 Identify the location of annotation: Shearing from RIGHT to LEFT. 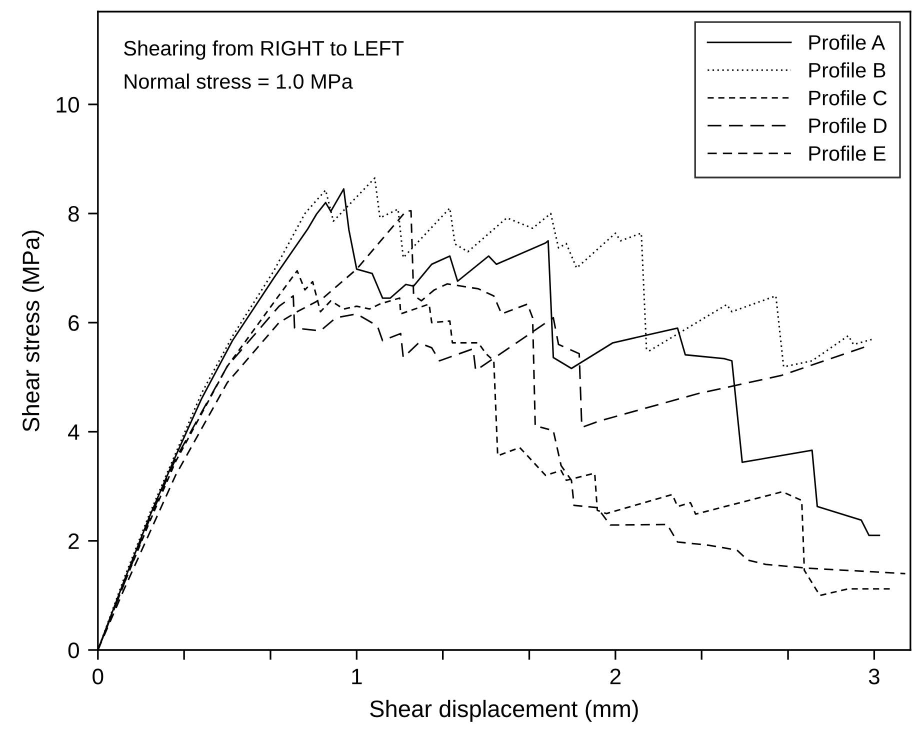
(264, 50).